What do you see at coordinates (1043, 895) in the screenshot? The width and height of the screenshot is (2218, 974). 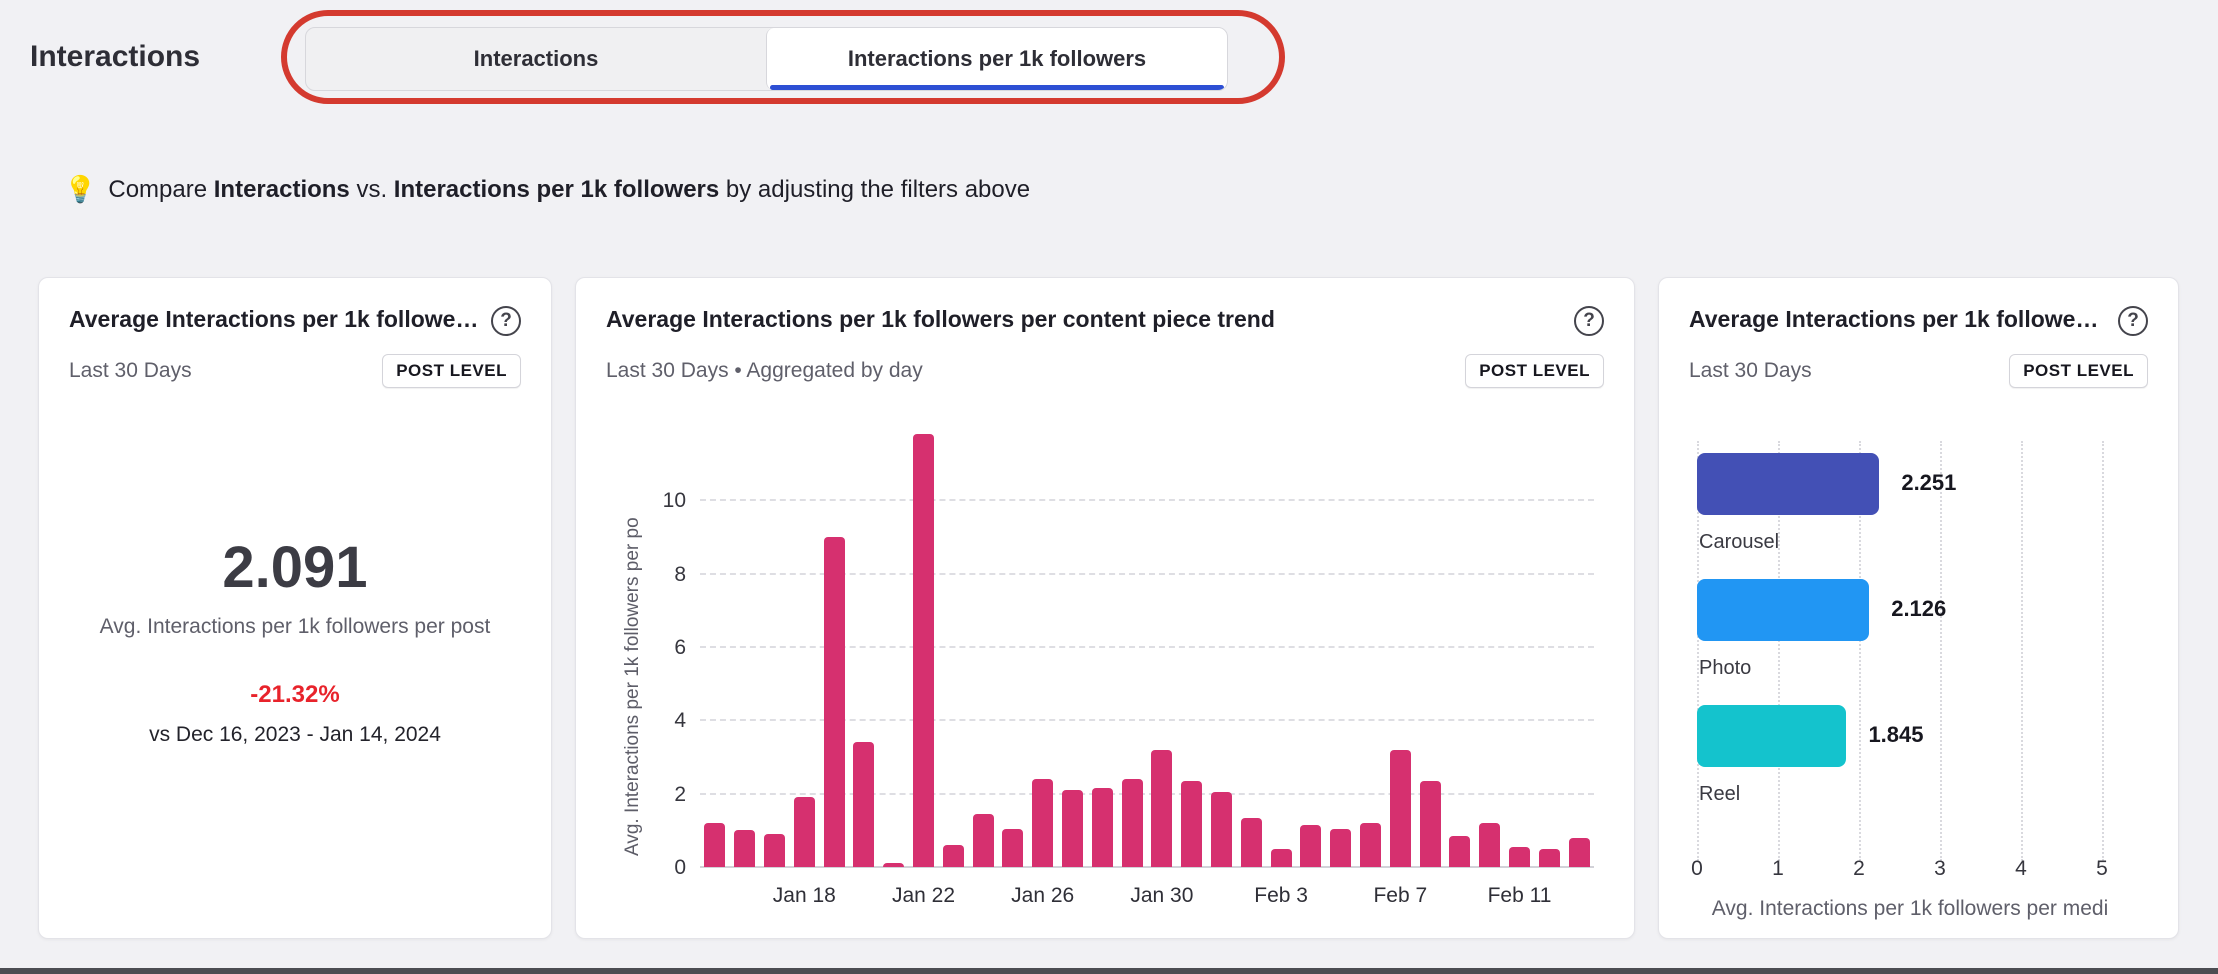 I see `x-tick-label: Jan 26` at bounding box center [1043, 895].